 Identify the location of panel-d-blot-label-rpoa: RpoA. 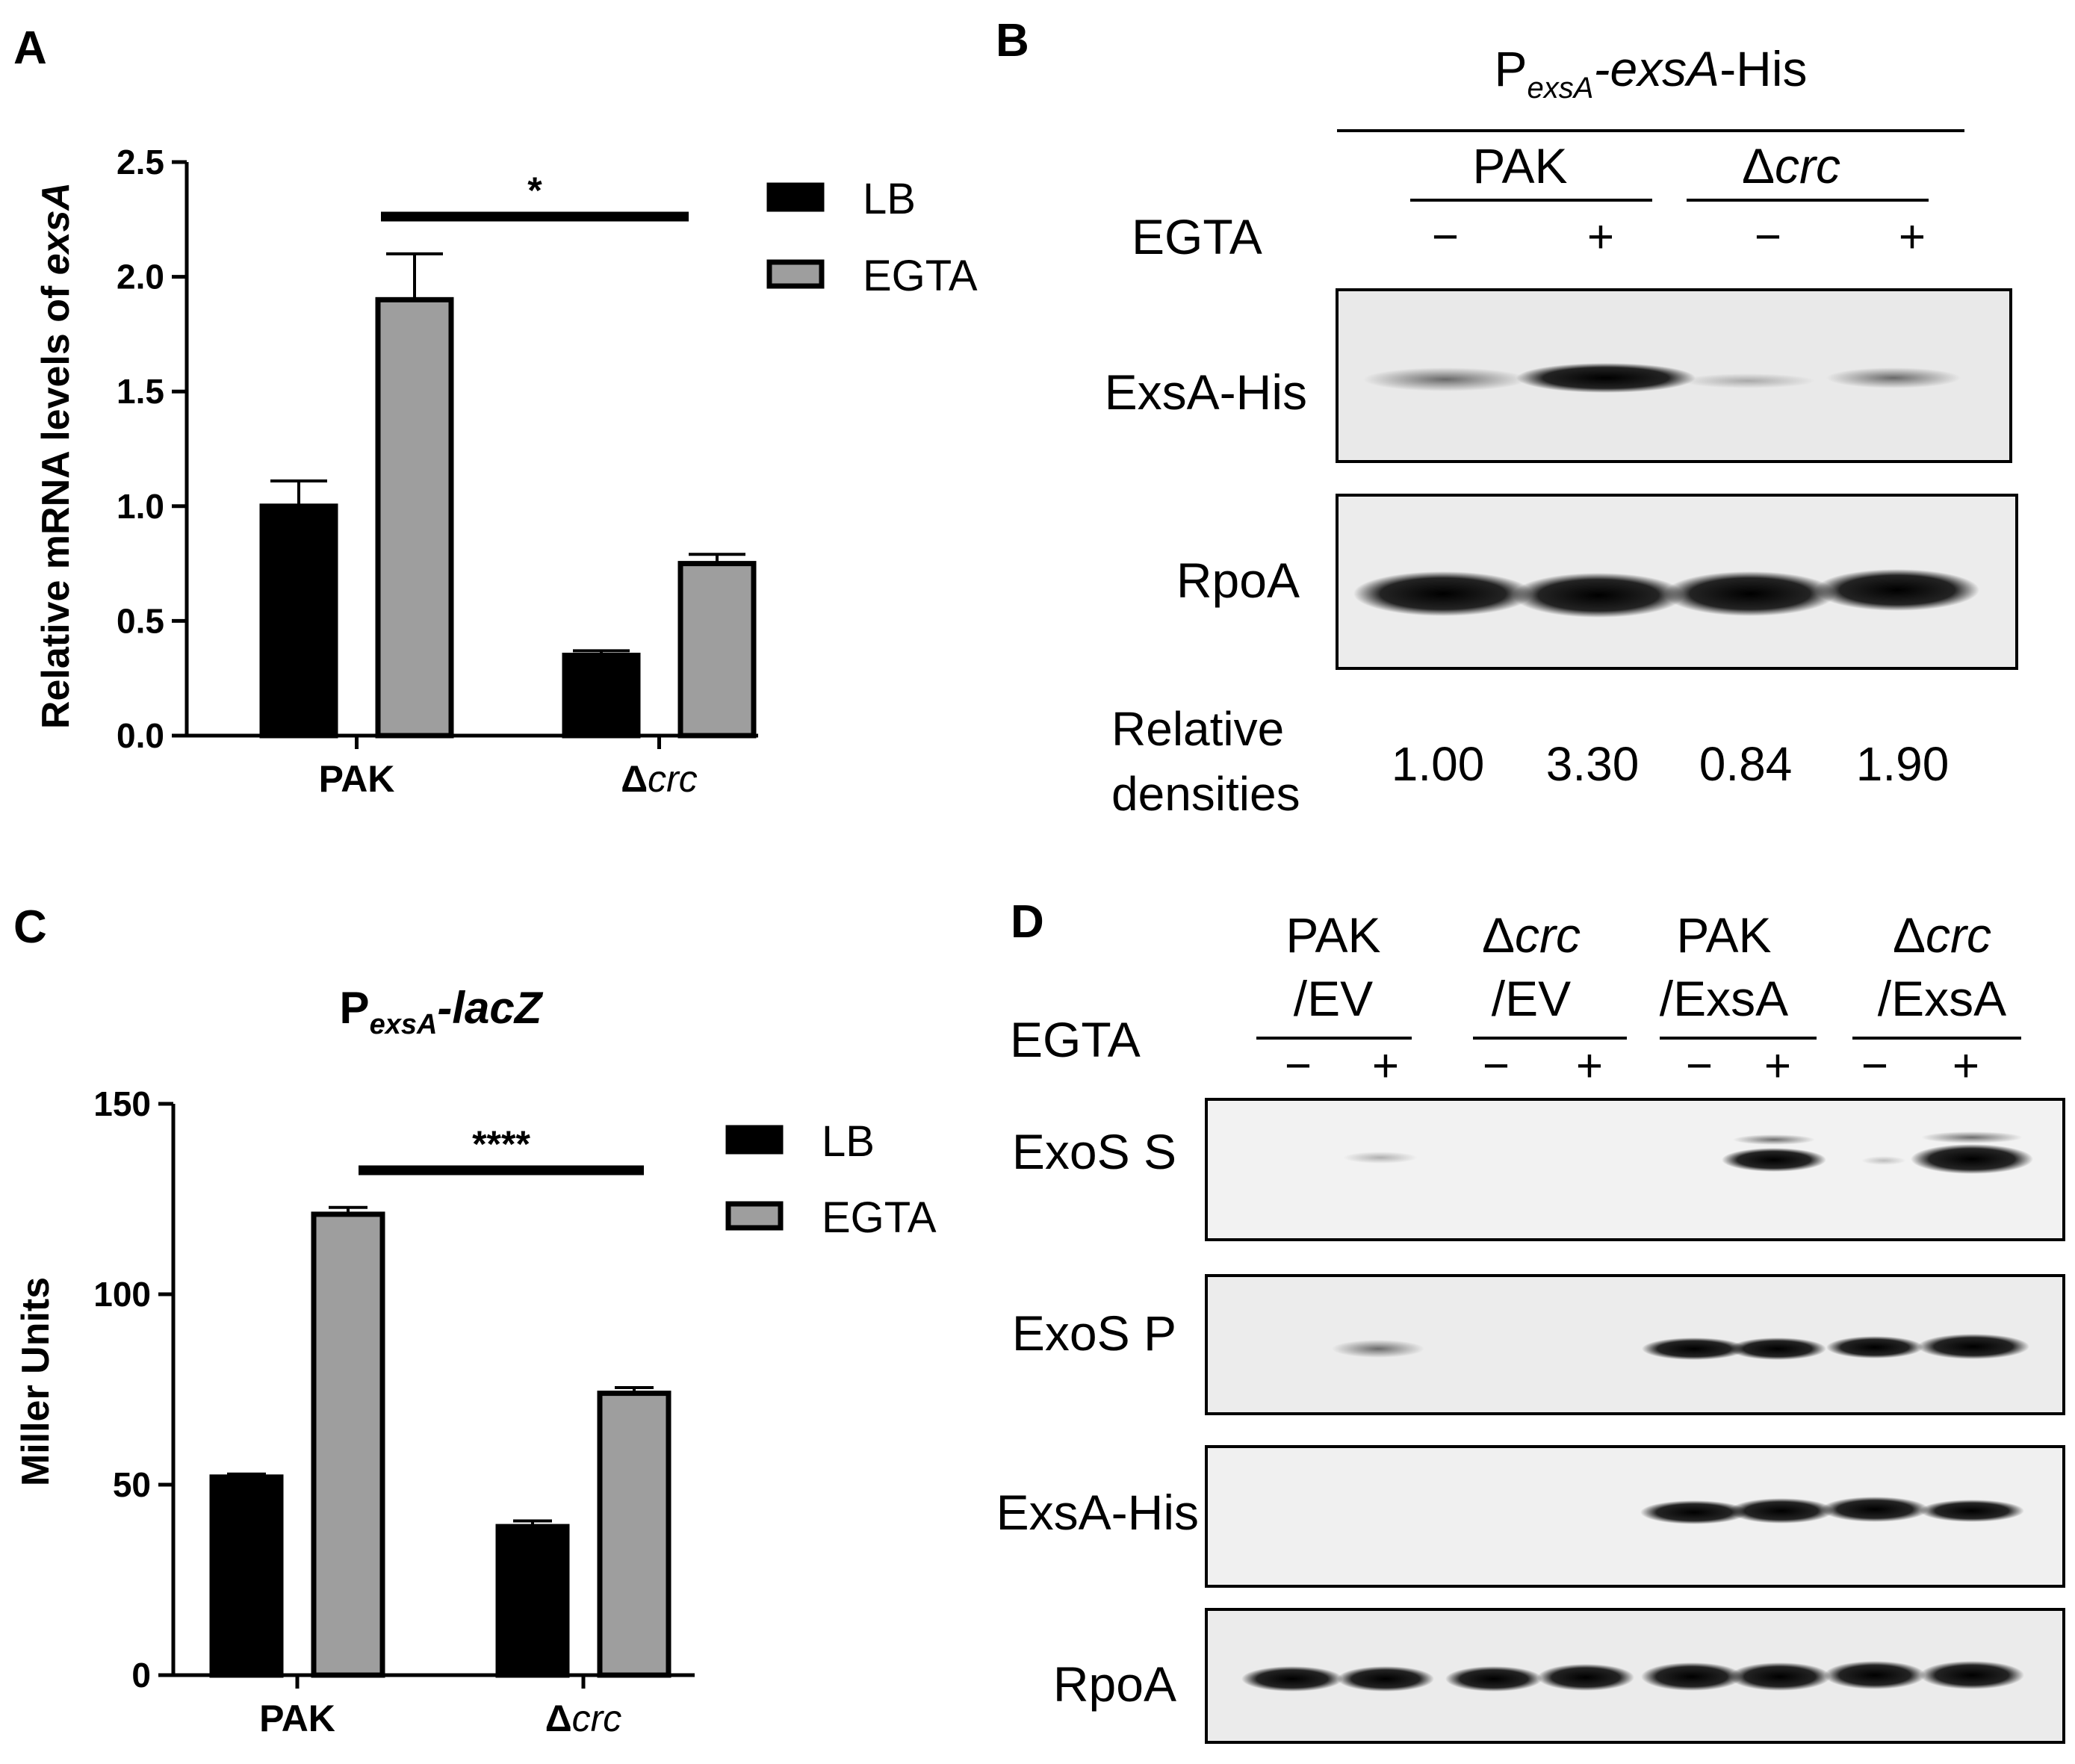
(1114, 1684).